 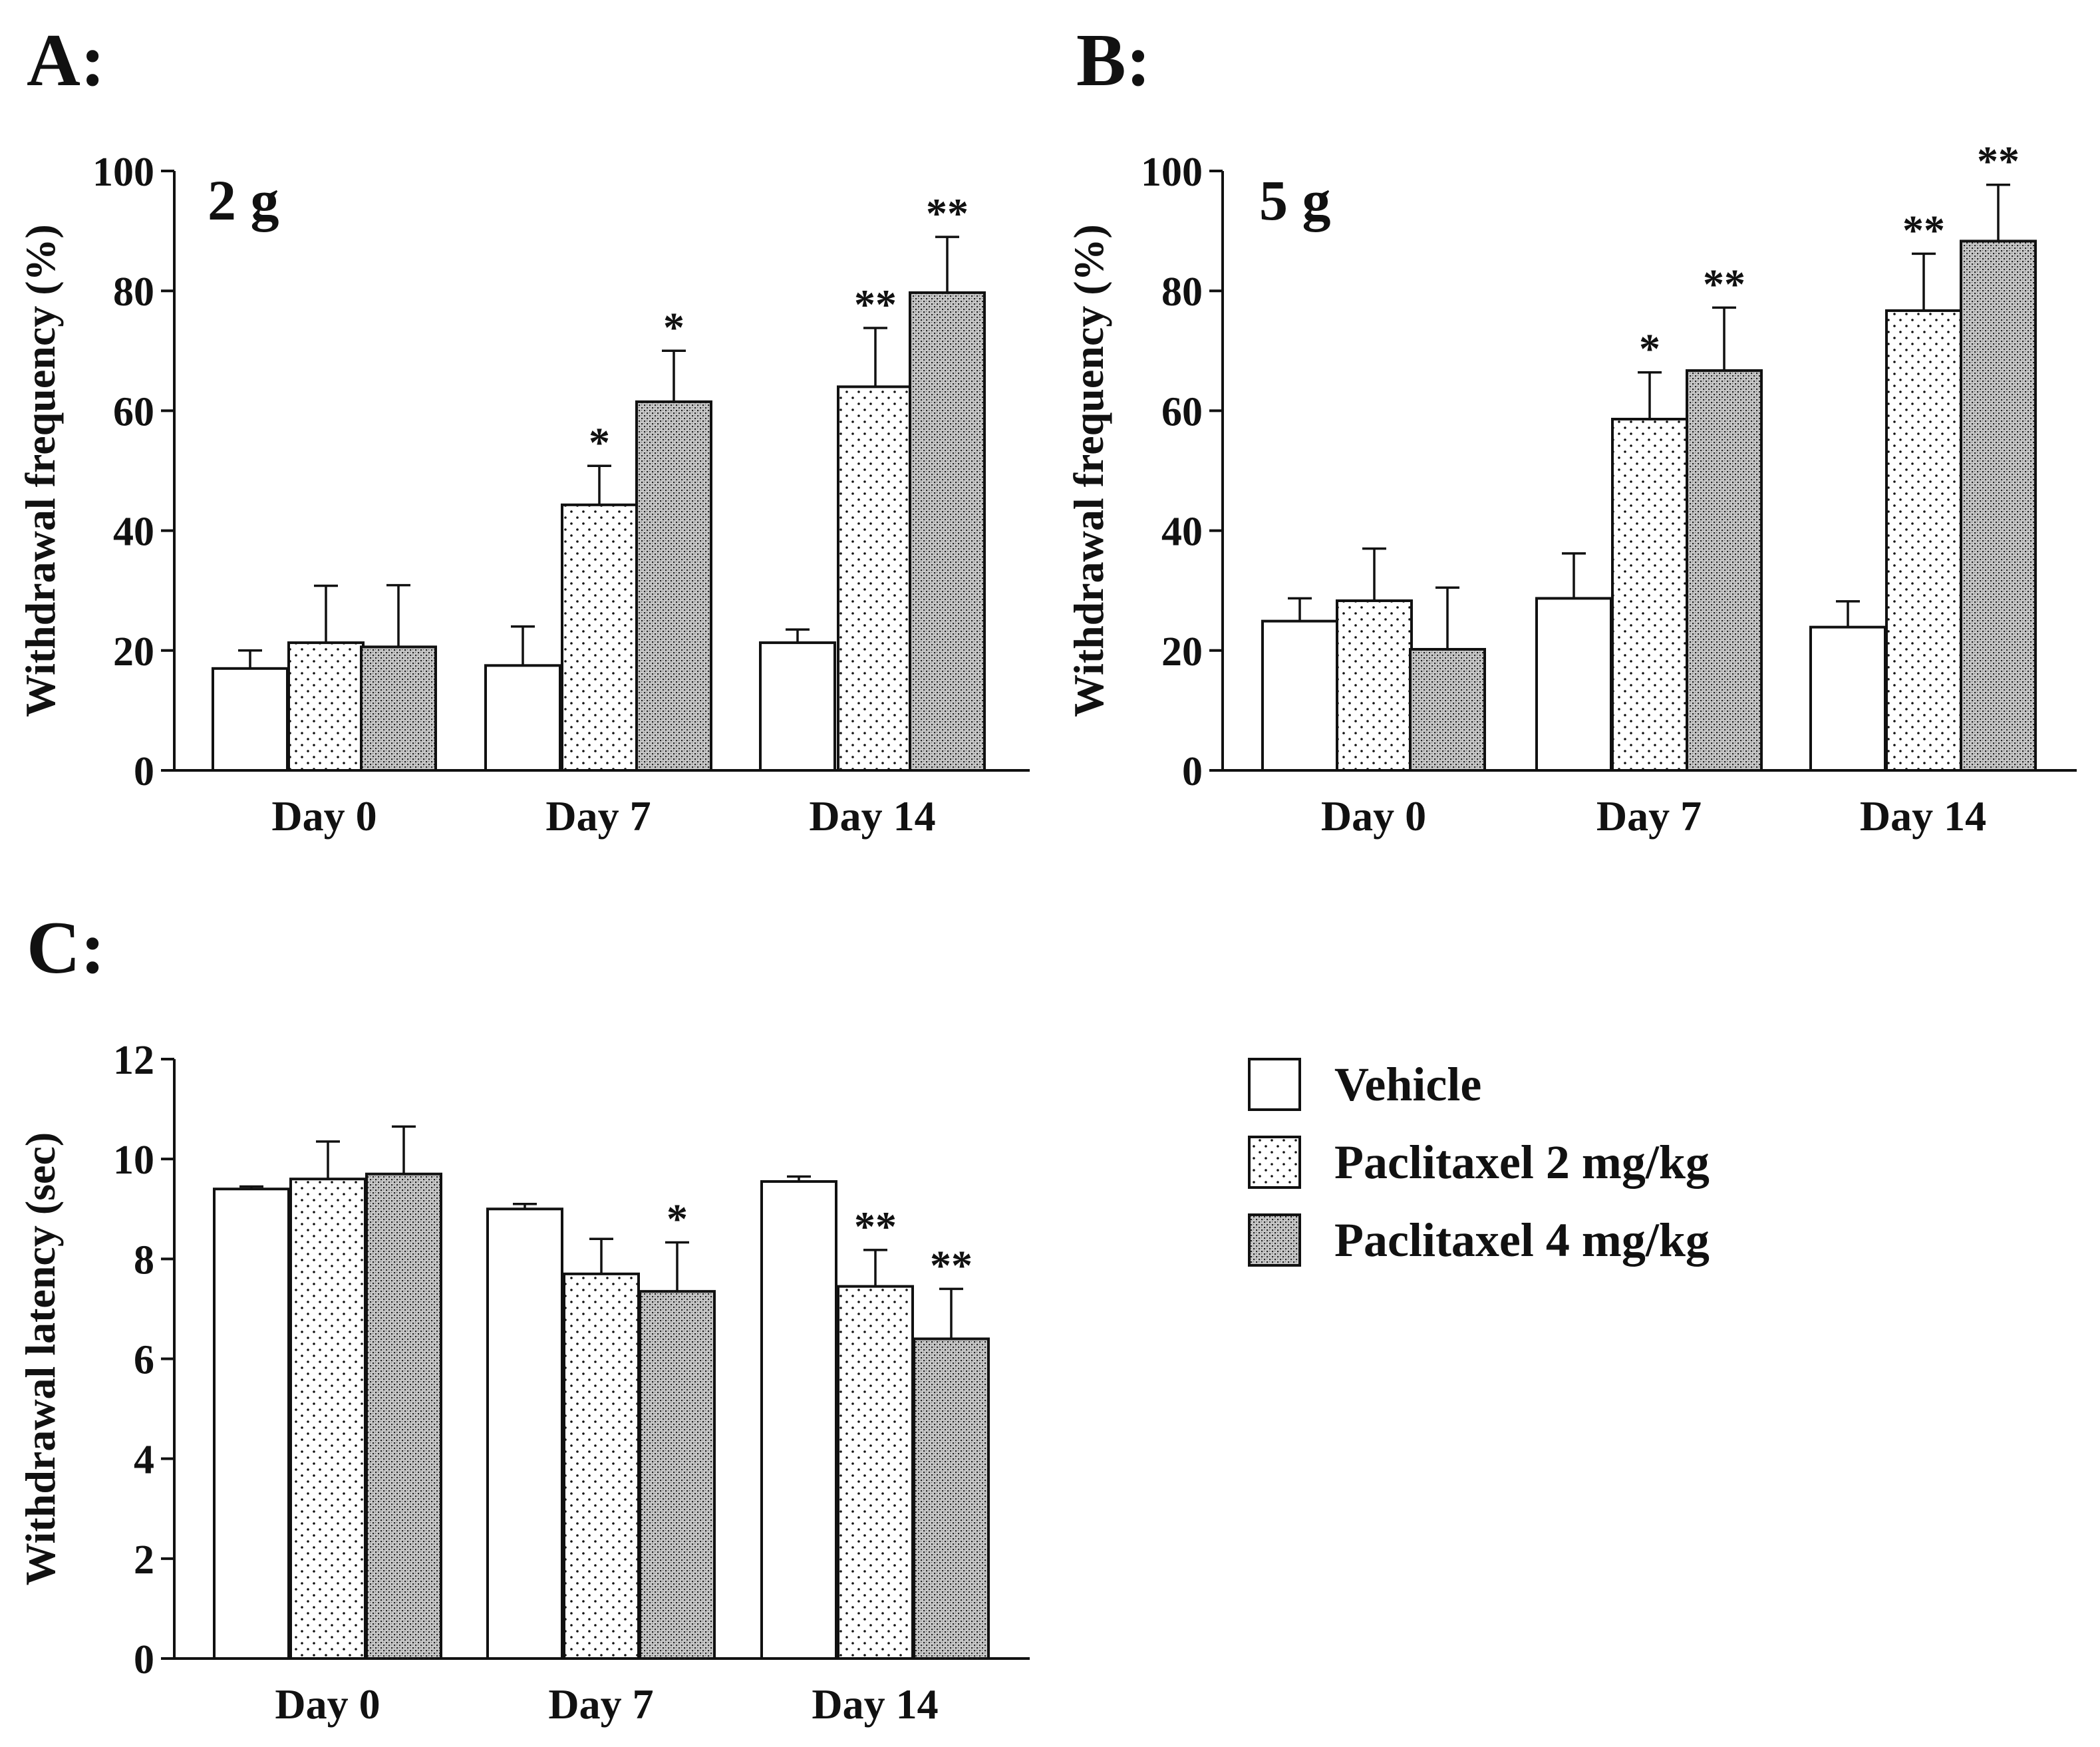 I want to click on y-tick-label: 2, so click(x=144, y=1560).